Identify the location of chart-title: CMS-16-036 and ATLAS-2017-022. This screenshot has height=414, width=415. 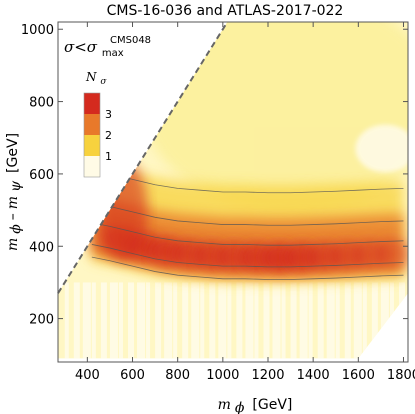
(225, 11).